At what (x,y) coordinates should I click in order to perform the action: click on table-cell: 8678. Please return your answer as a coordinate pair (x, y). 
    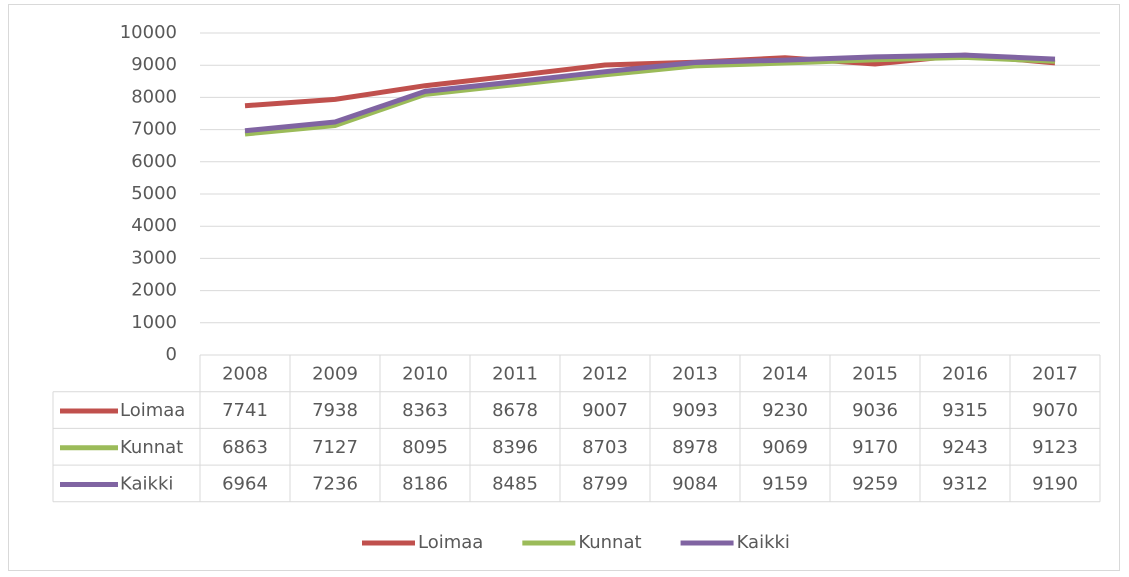
    Looking at the image, I should click on (515, 410).